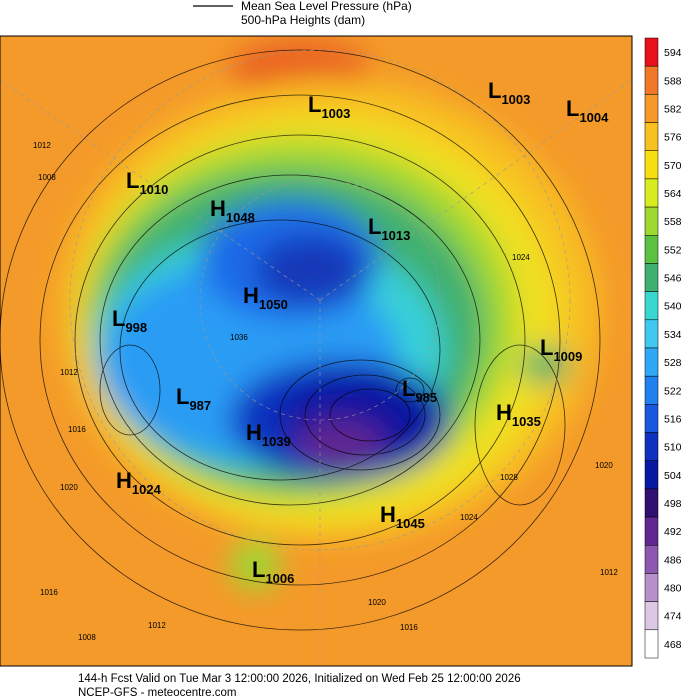 The image size is (681, 700). I want to click on footer-line2: NCEP-GFS - meteocentre.com, so click(157, 693).